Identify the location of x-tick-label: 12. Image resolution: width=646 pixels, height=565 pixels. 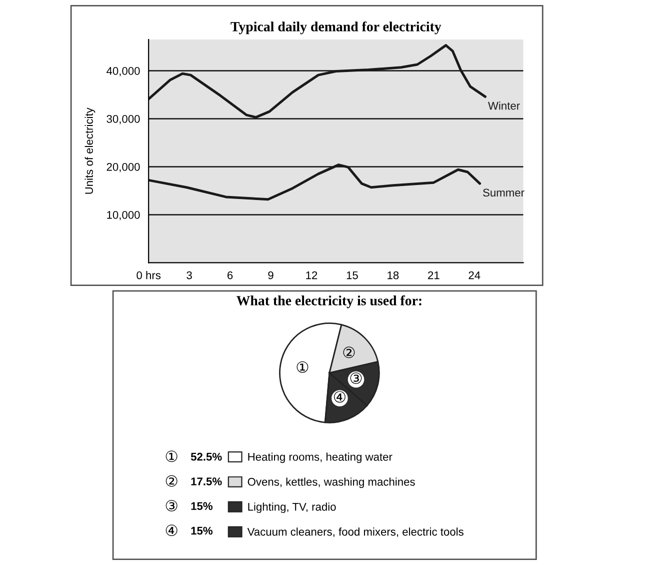
(312, 275).